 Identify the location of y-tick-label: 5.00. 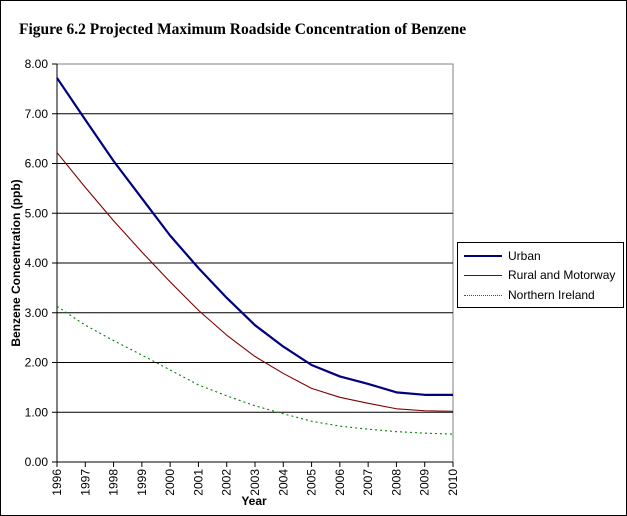
(37, 213).